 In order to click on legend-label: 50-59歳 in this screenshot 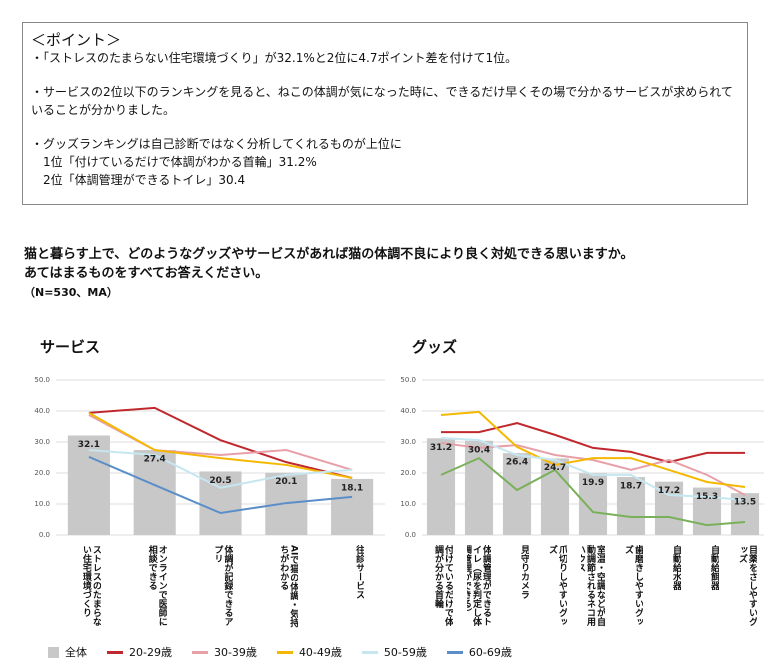, I will do `click(405, 652)`.